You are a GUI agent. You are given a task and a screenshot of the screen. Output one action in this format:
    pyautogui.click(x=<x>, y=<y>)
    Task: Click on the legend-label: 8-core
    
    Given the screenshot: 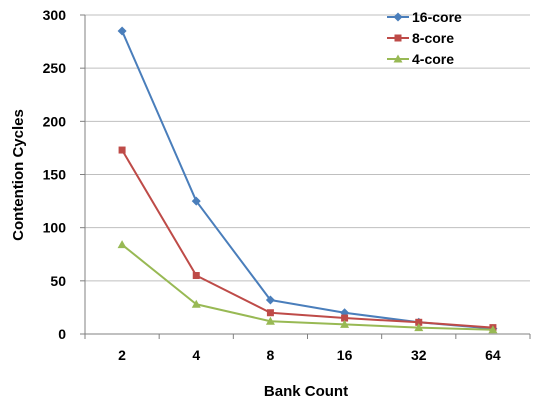 What is the action you would take?
    pyautogui.click(x=433, y=38)
    